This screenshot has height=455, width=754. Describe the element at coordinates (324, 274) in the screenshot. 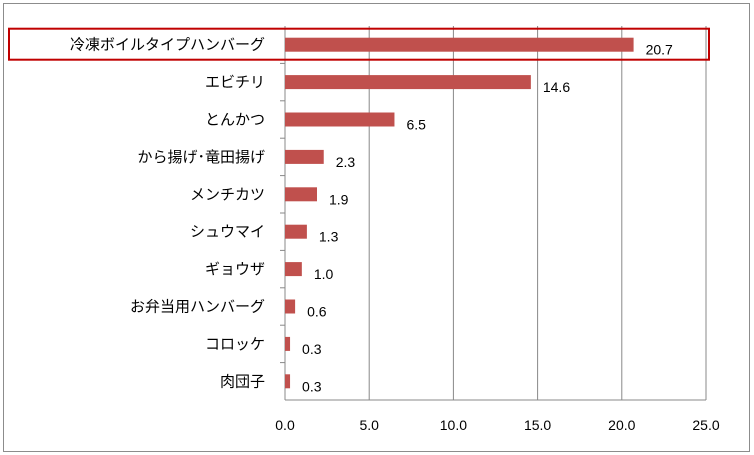

I see `data-label: 1.0` at that location.